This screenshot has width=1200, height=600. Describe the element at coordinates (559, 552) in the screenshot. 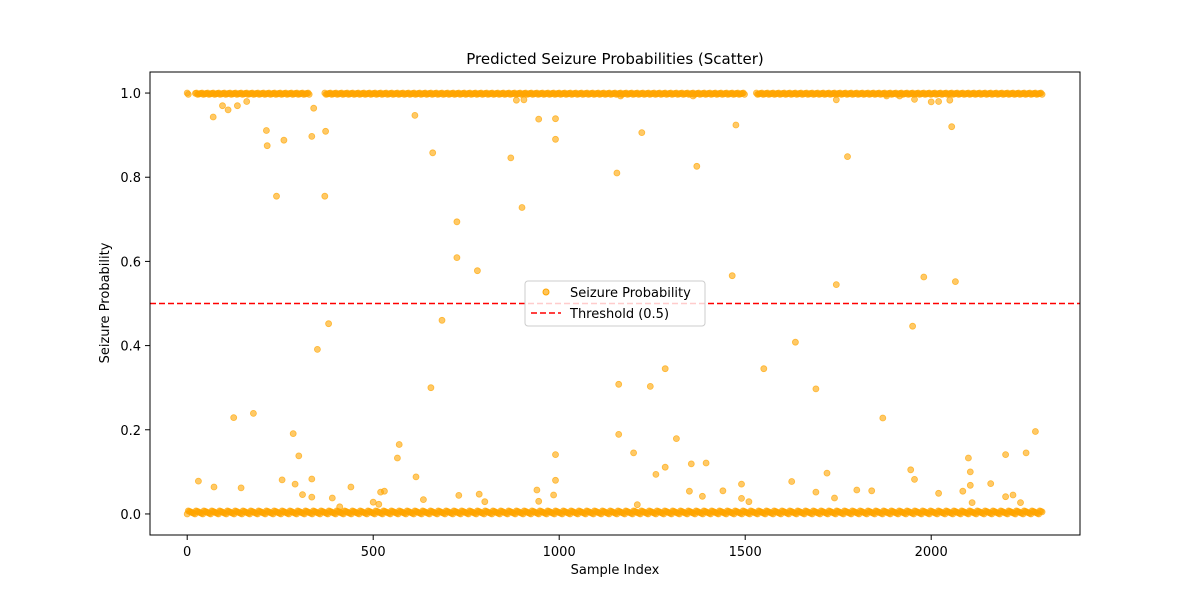

I see `x-tick-label: 1000` at that location.